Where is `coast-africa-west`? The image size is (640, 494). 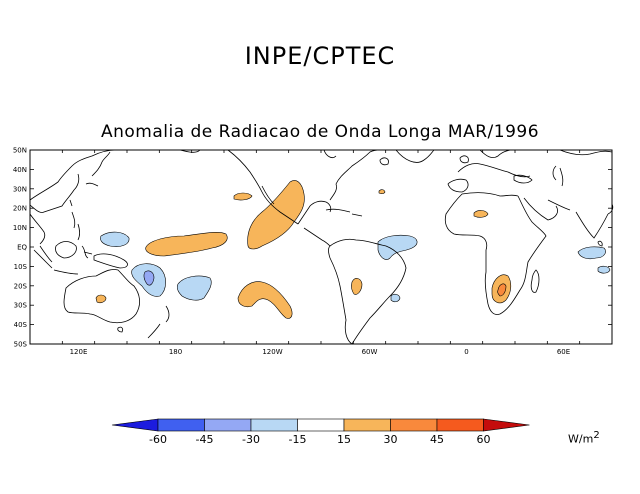
coast-africa-west is located at coordinates (466, 222).